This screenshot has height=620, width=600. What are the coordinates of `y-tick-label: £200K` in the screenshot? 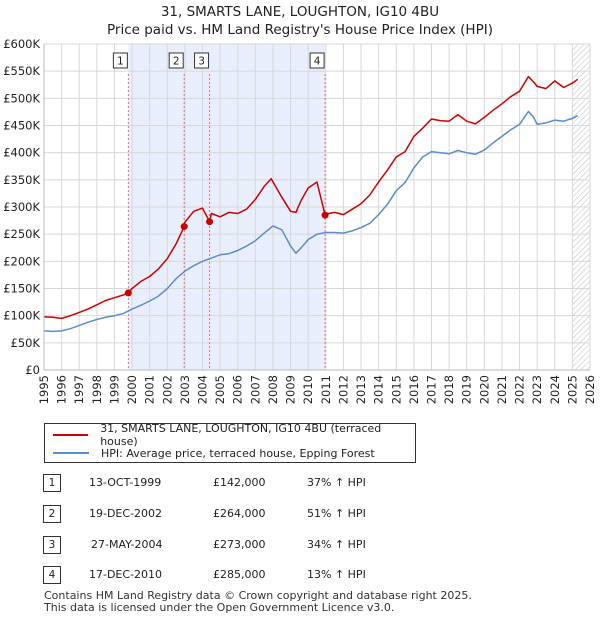 It's located at (21, 261).